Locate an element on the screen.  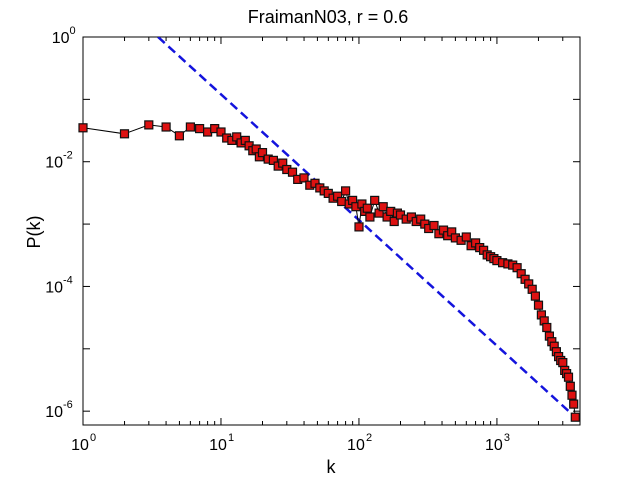
x-tick-label: 10 3 is located at coordinates (497, 443).